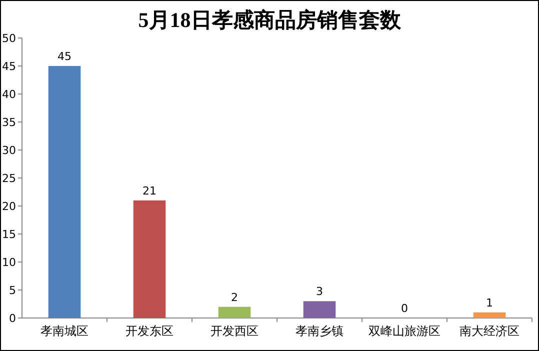  Describe the element at coordinates (490, 331) in the screenshot. I see `x-tick-label: 南大经济区` at that location.